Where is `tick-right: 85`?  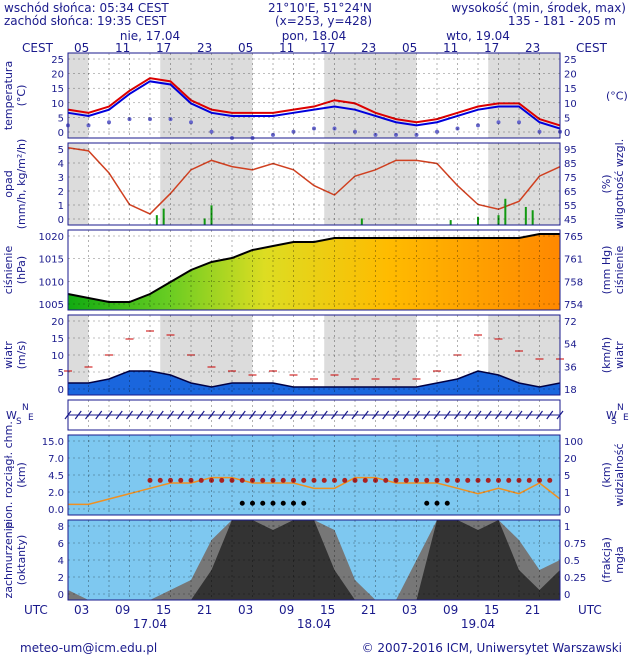 tick-right: 85 is located at coordinates (570, 164).